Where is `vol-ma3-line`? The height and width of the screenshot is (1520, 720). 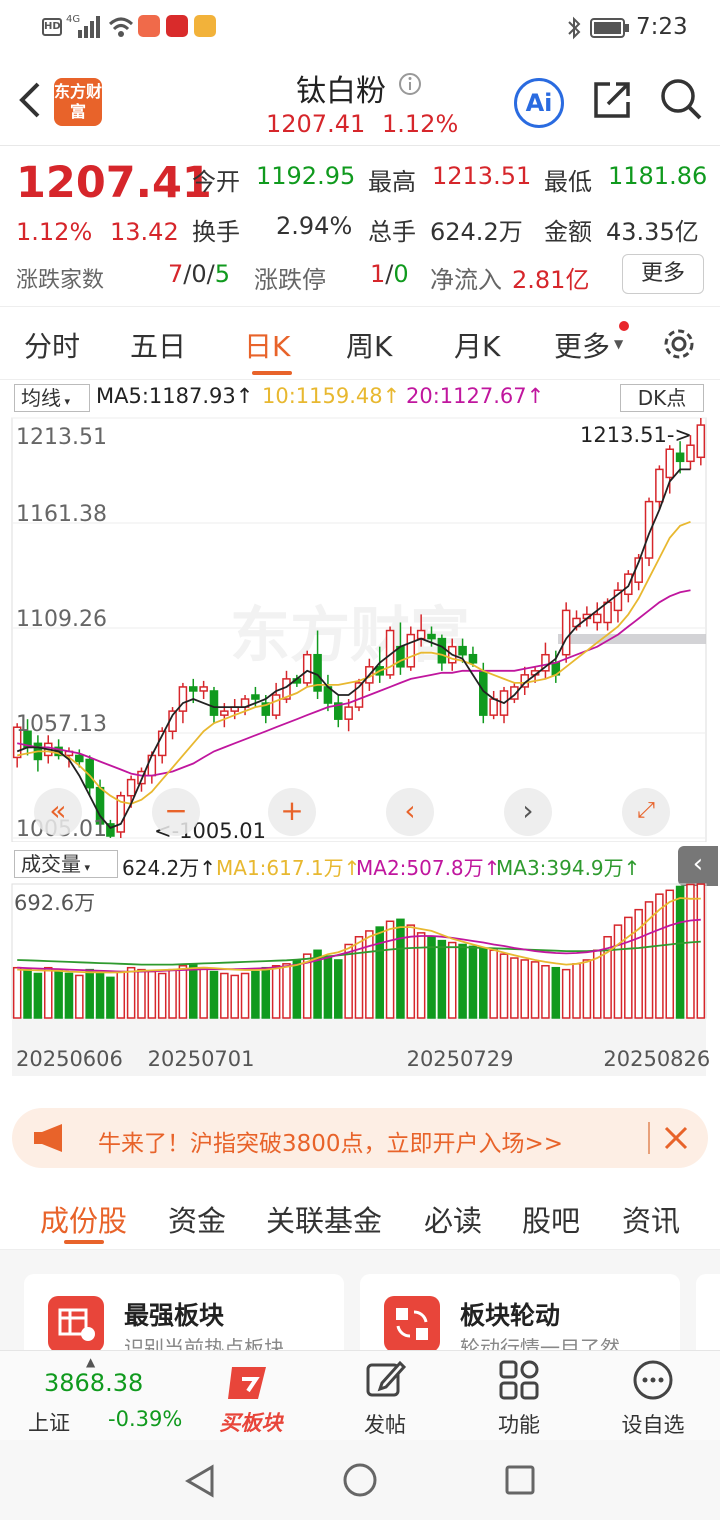 vol-ma3-line is located at coordinates (359, 953).